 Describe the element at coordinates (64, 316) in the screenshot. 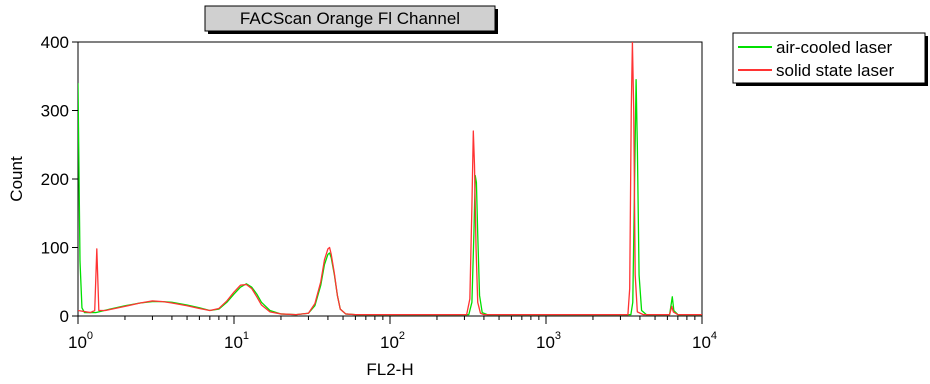

I see `y-tick-label: 0` at that location.